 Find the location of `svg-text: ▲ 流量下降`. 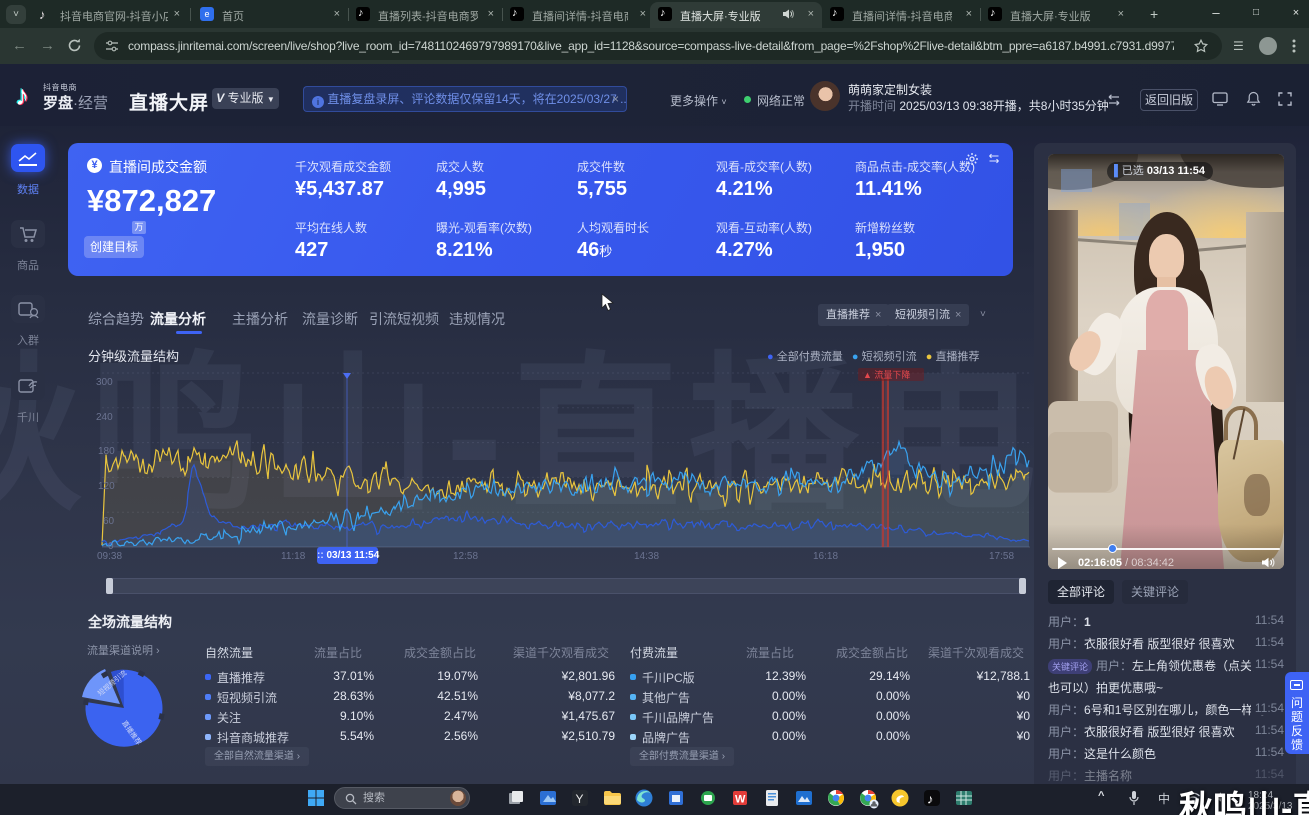

svg-text: ▲ 流量下降 is located at coordinates (886, 374).